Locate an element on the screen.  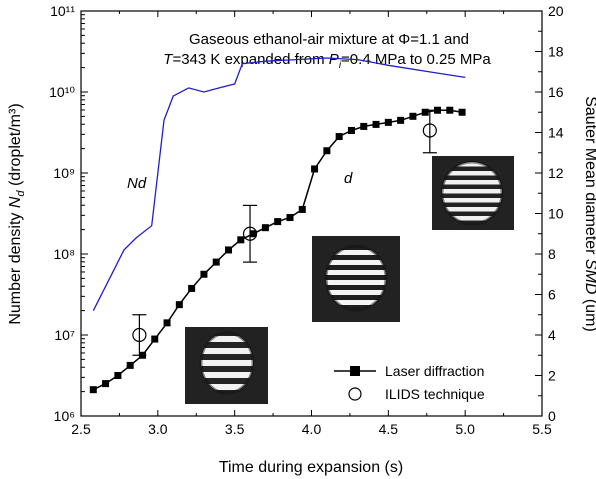
y-right-tick-label: 2 is located at coordinates (552, 376).